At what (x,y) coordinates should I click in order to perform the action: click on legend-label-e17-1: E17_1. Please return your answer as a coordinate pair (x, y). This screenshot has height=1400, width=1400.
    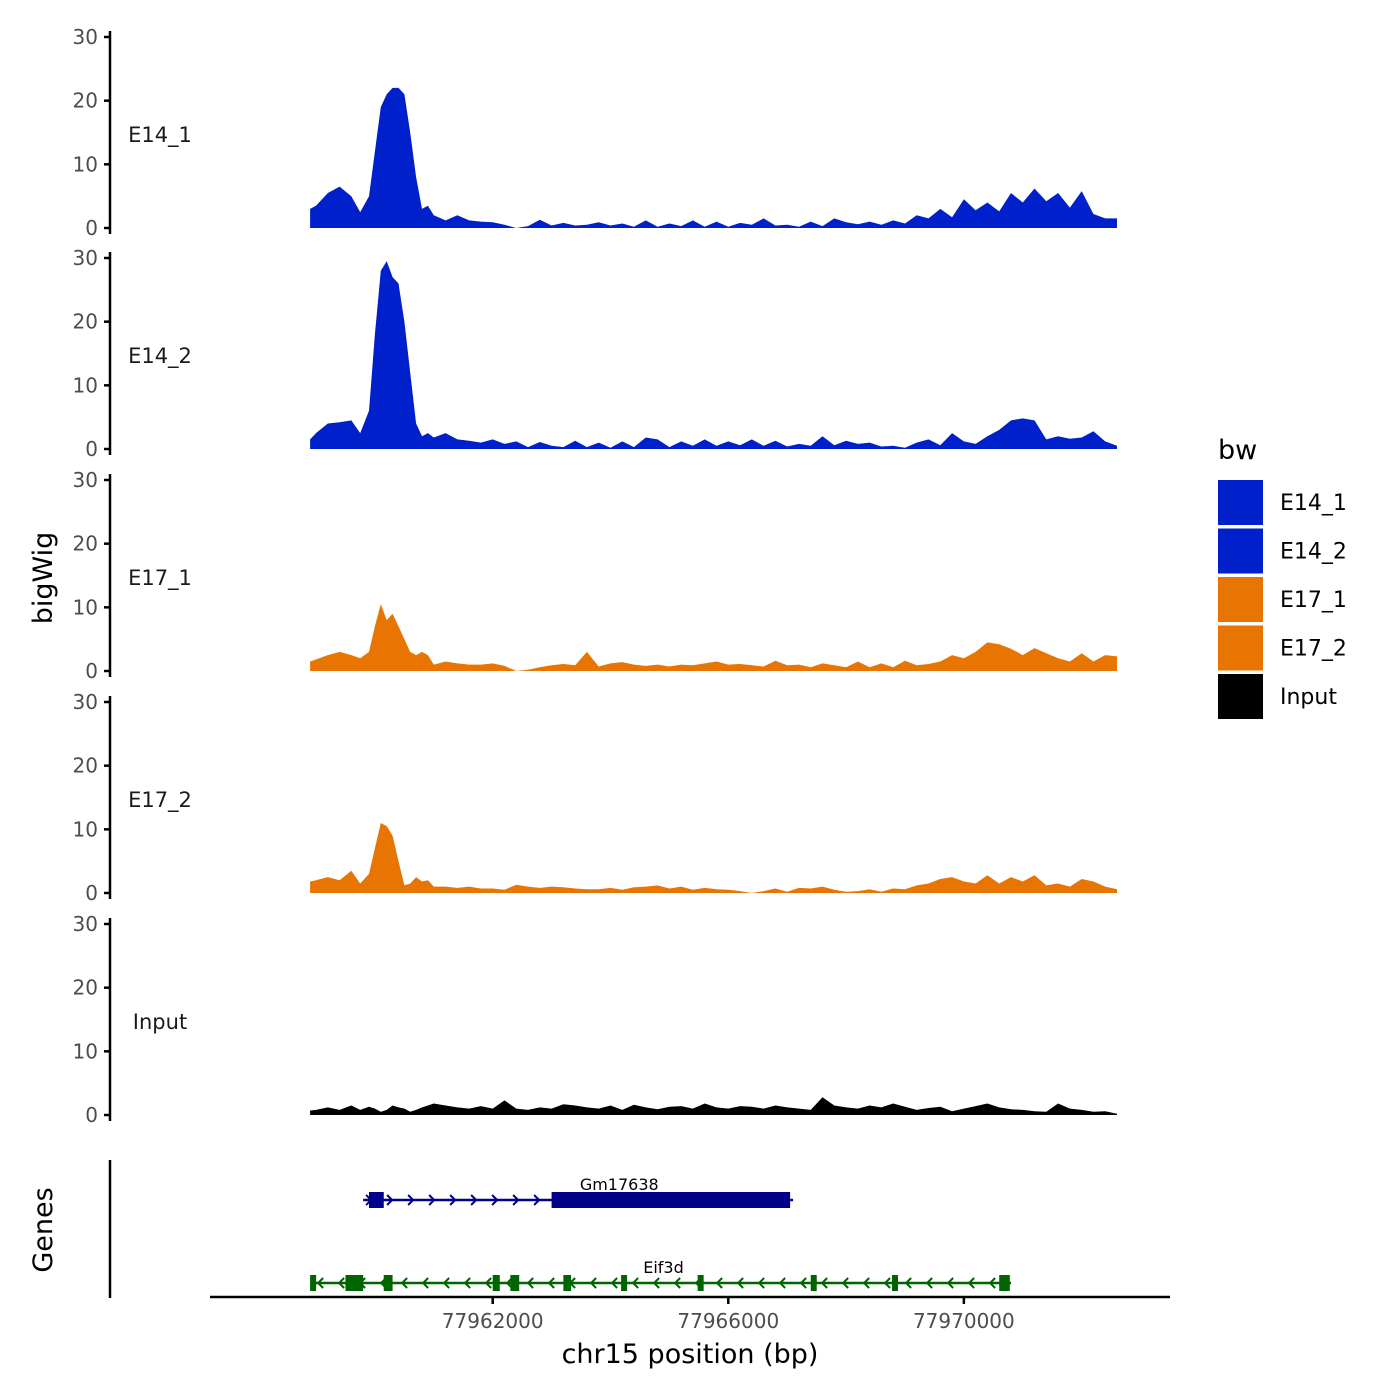
    Looking at the image, I should click on (1313, 600).